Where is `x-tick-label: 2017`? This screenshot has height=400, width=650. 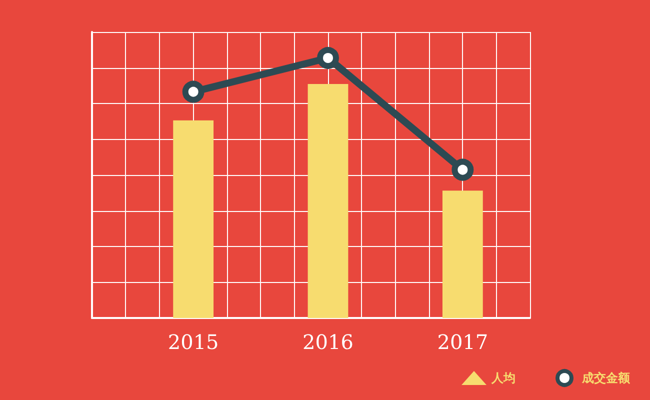
x-tick-label: 2017 is located at coordinates (462, 342).